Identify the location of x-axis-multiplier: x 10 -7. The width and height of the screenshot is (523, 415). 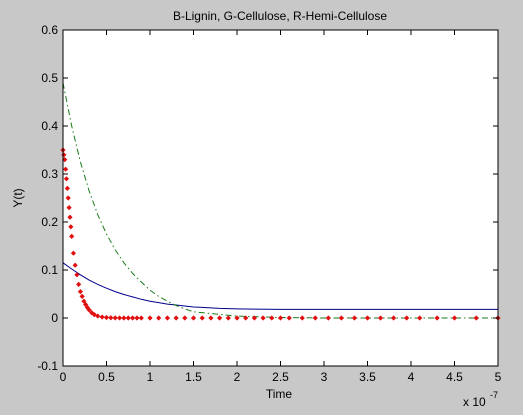
(480, 399).